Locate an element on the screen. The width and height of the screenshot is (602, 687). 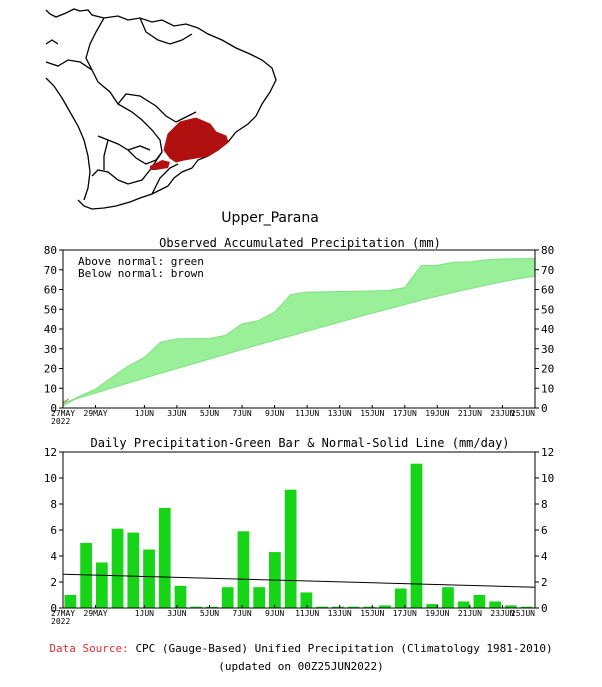
x-tick-label: 7JUN is located at coordinates (241, 413).